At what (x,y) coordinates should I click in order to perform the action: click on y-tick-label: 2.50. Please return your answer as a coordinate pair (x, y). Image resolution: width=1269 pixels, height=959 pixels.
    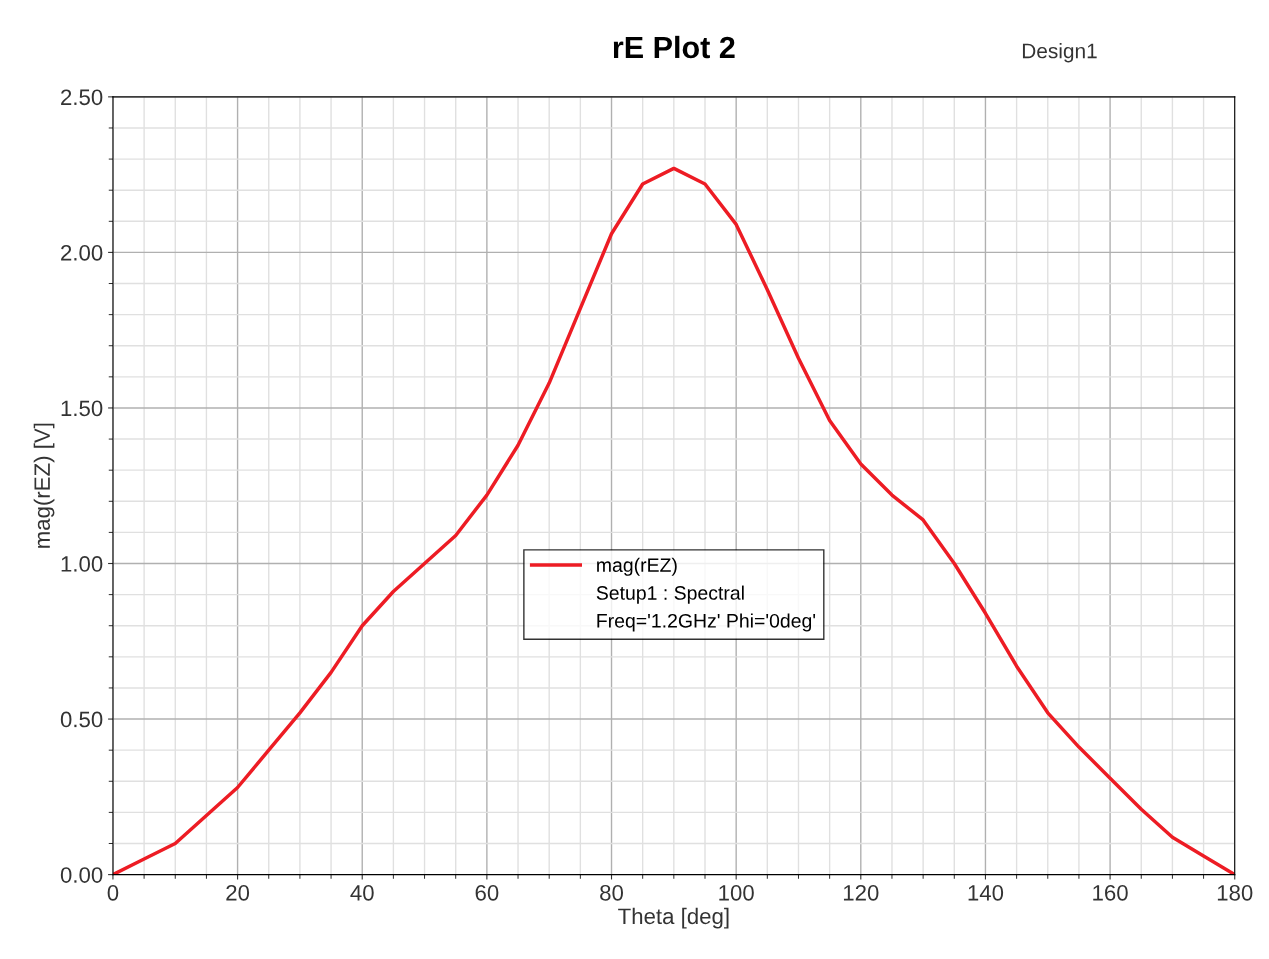
    Looking at the image, I should click on (82, 97).